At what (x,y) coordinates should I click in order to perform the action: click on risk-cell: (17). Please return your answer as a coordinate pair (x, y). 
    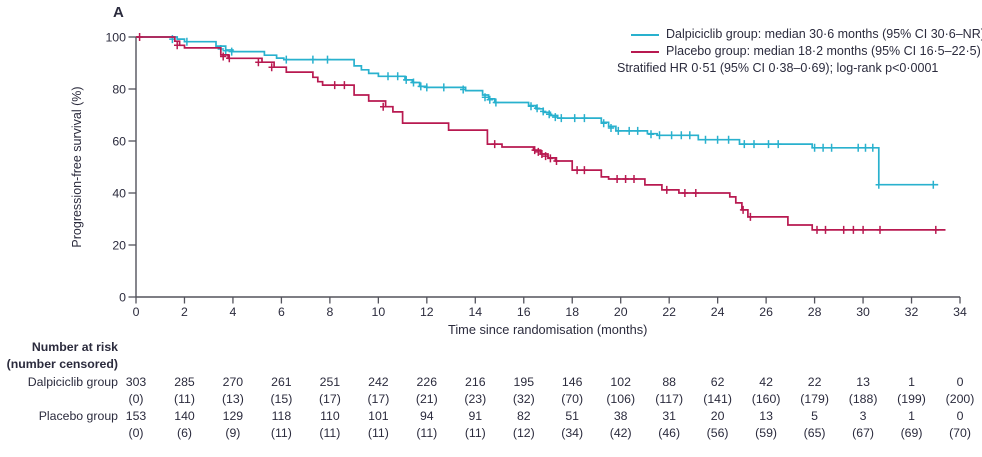
    Looking at the image, I should click on (329, 399).